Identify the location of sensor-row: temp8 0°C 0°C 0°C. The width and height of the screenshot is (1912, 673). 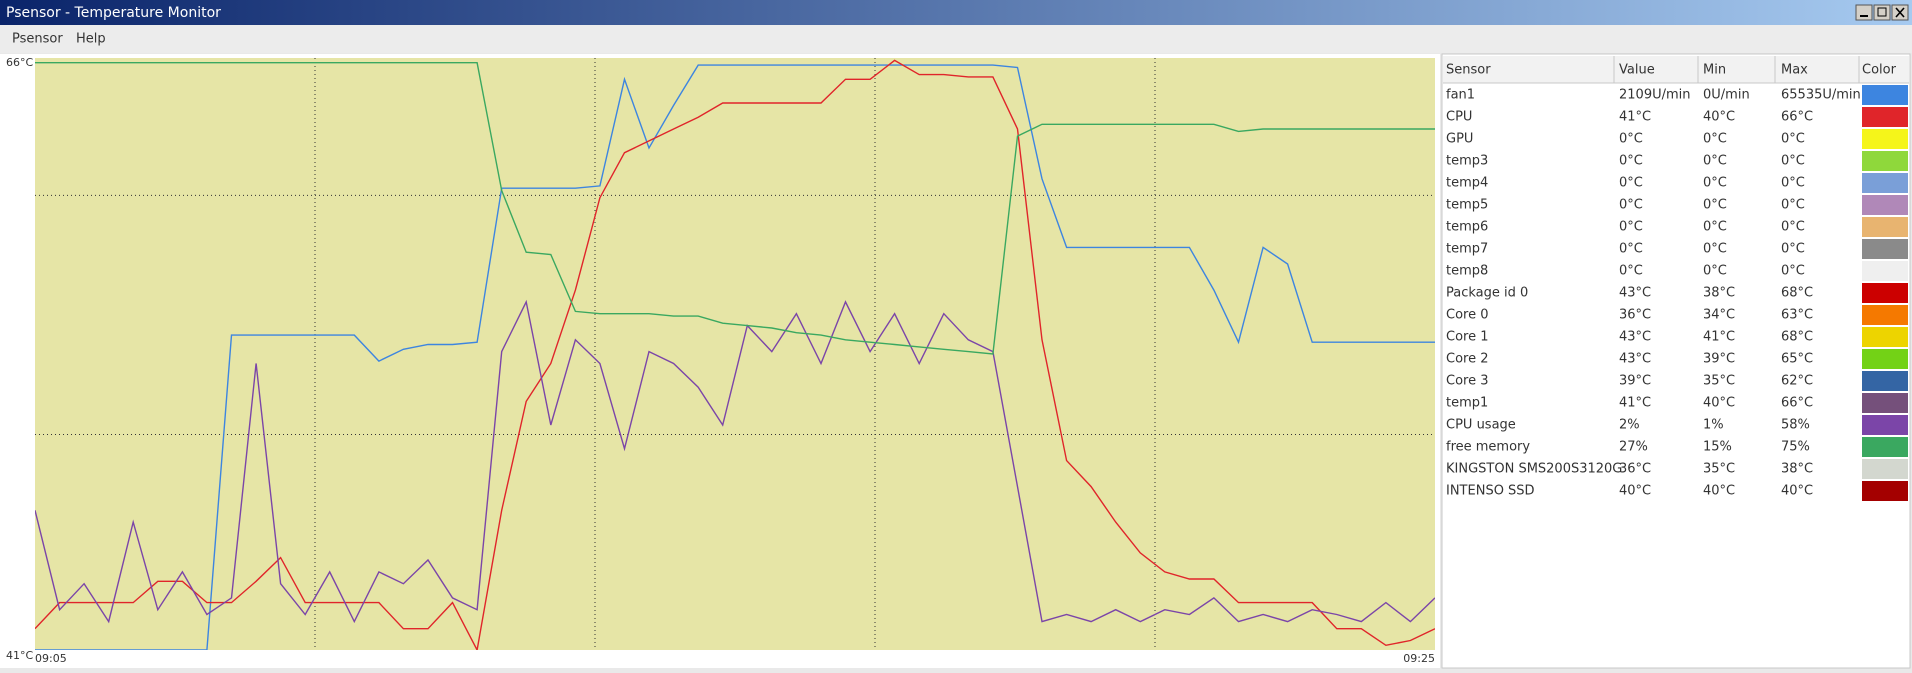
(1677, 271).